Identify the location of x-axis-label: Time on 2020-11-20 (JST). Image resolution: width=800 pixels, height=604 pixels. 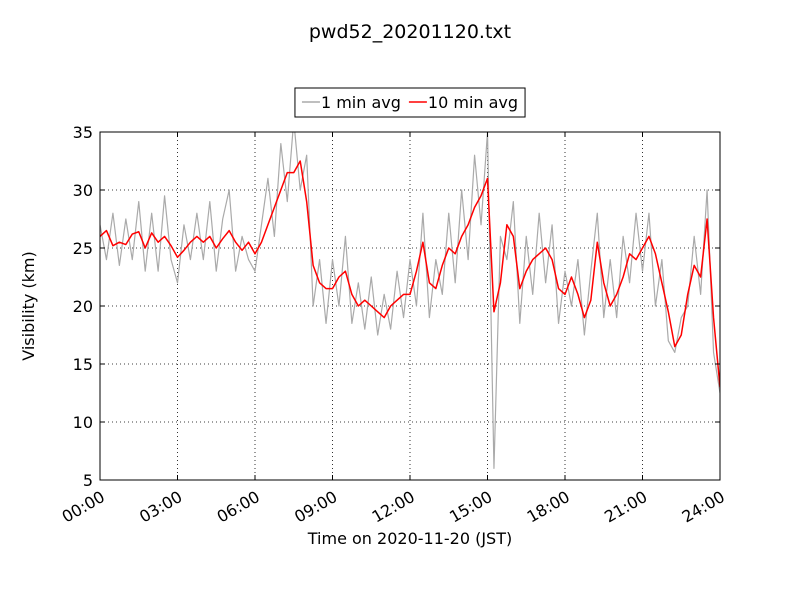
(409, 538).